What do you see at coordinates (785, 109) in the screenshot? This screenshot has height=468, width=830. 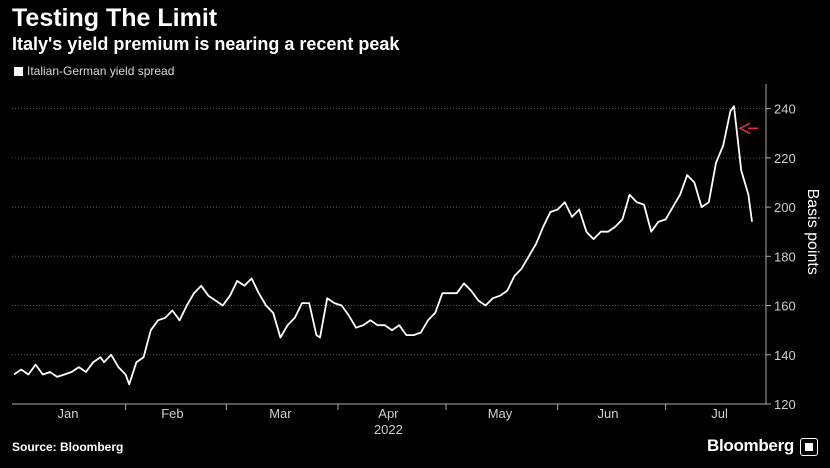 I see `y-tick-label-240: 240` at bounding box center [785, 109].